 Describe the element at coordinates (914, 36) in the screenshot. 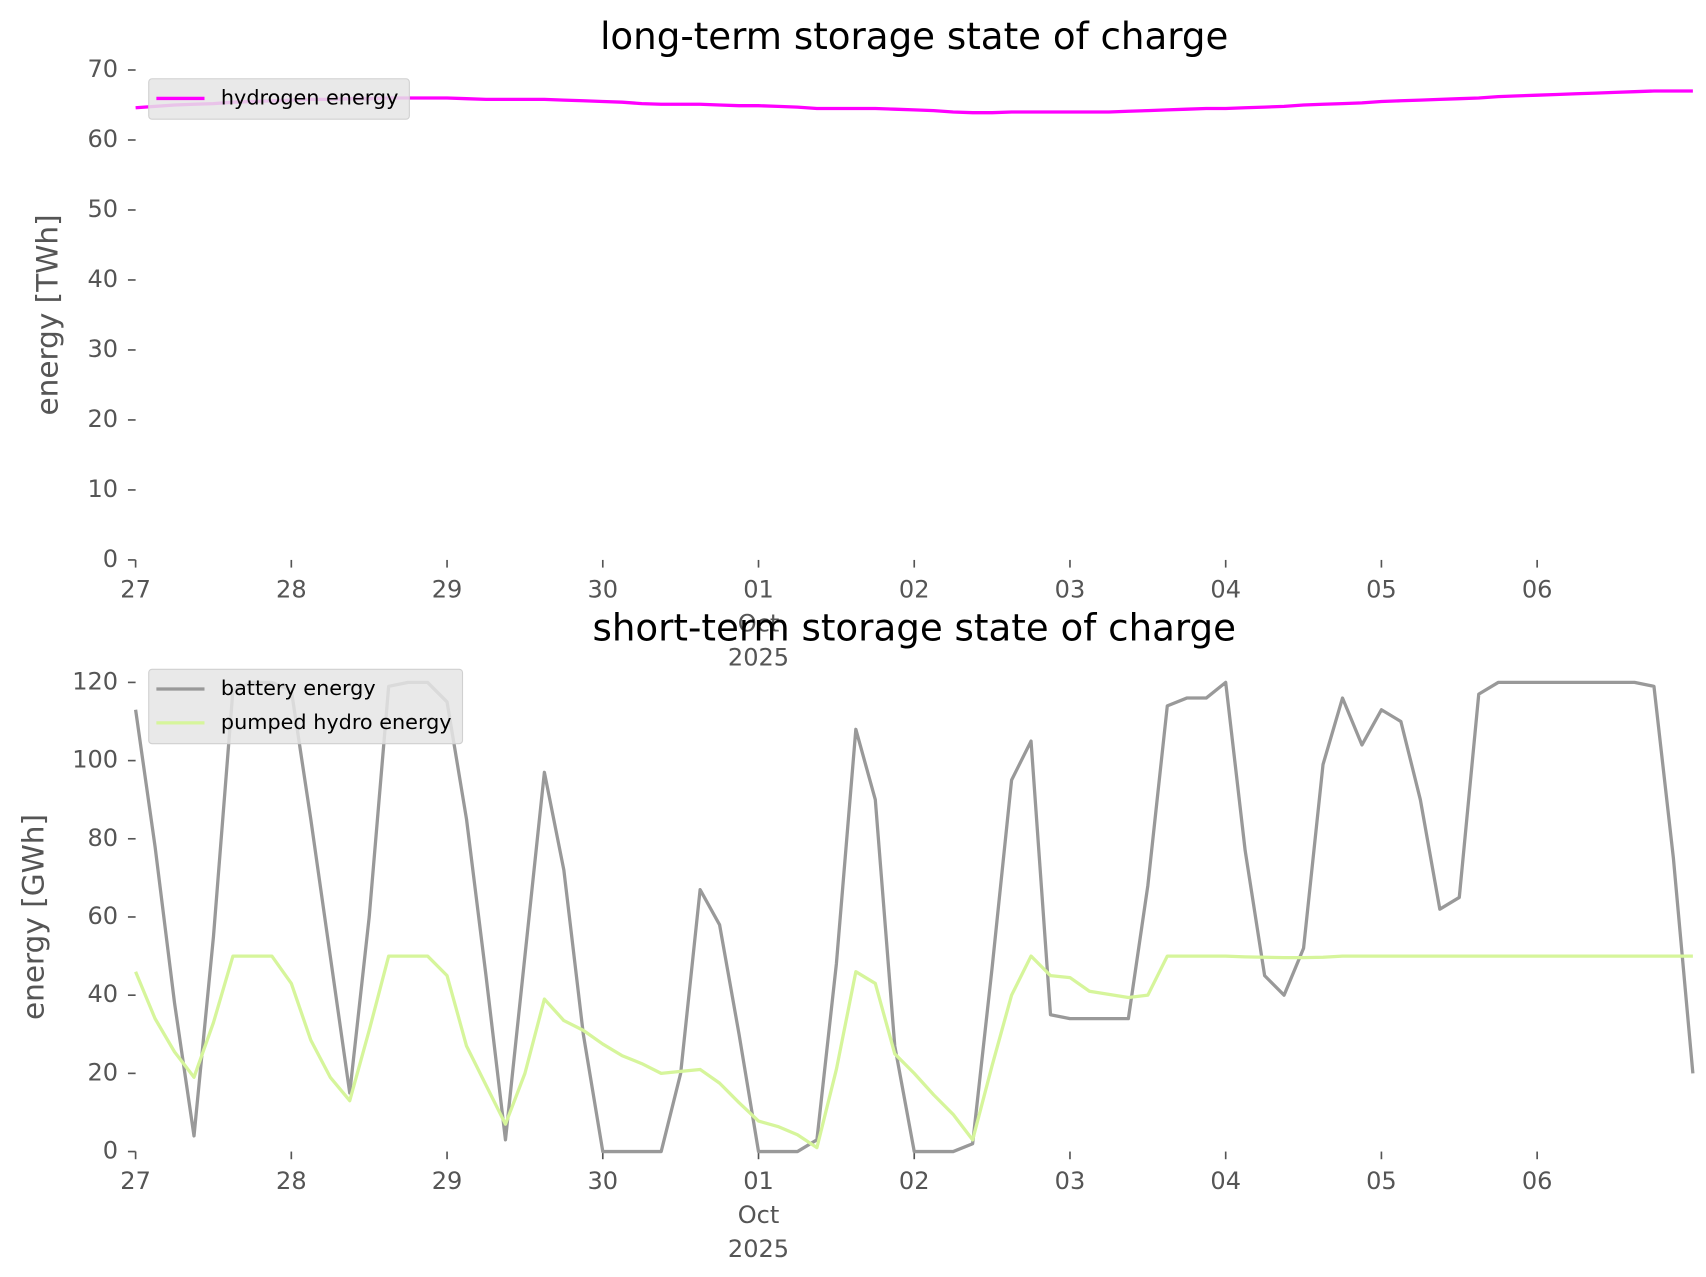

I see `chart-title: long-term storage state of charge` at that location.